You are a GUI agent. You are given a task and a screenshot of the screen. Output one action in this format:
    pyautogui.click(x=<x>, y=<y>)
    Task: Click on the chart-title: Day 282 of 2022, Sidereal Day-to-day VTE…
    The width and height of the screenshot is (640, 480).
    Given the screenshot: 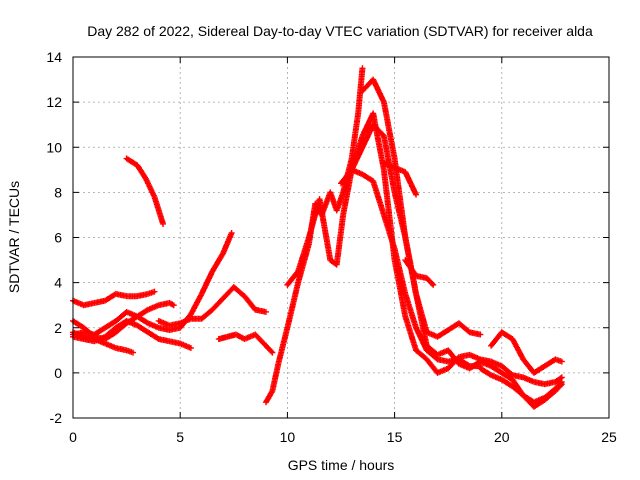 What is the action you would take?
    pyautogui.click(x=340, y=31)
    